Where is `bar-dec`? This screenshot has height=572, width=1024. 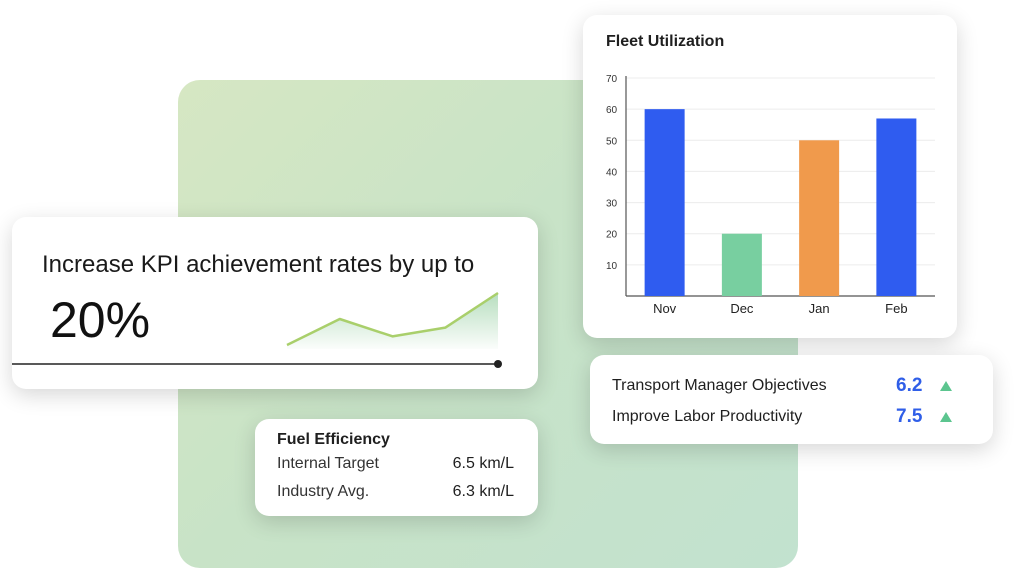 bar-dec is located at coordinates (741, 264).